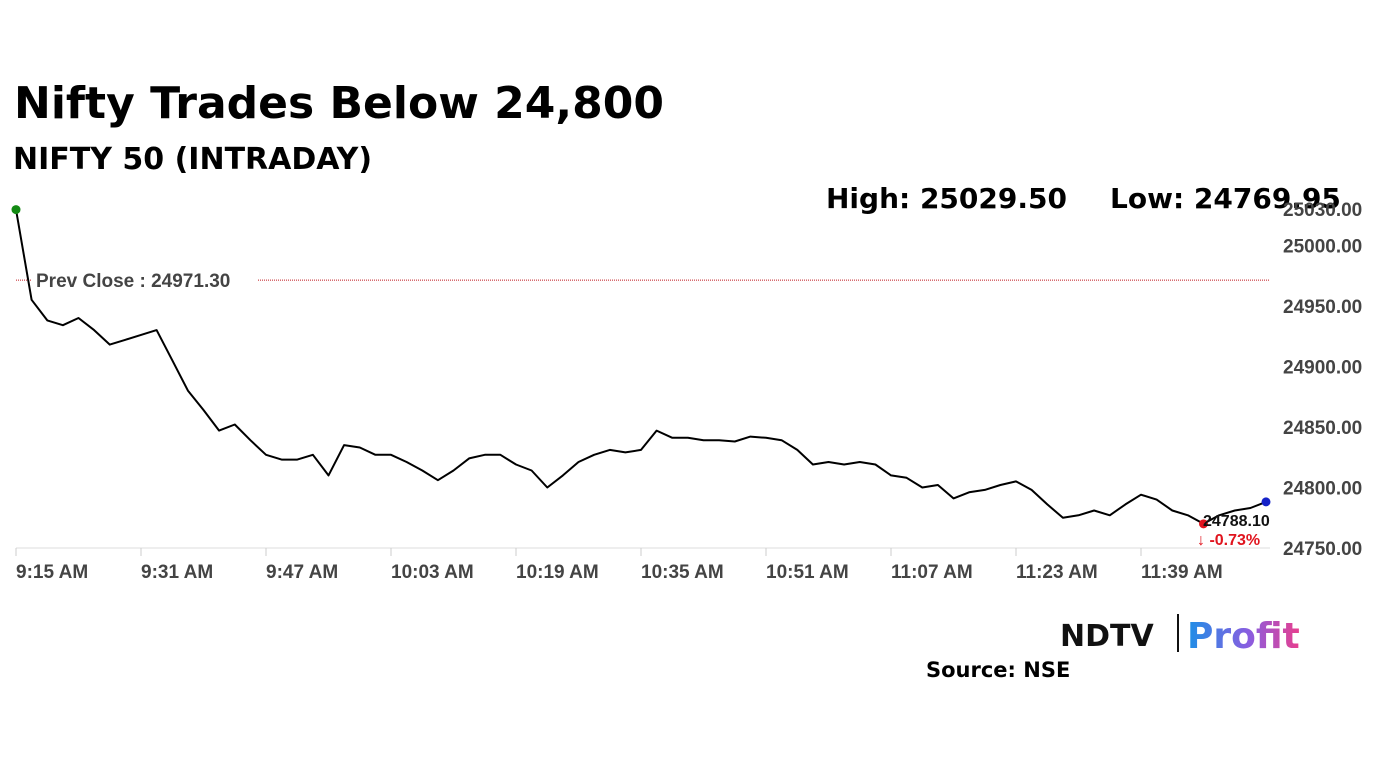 This screenshot has height=777, width=1382. Describe the element at coordinates (1322, 307) in the screenshot. I see `y-tick-label: 24950.00` at that location.